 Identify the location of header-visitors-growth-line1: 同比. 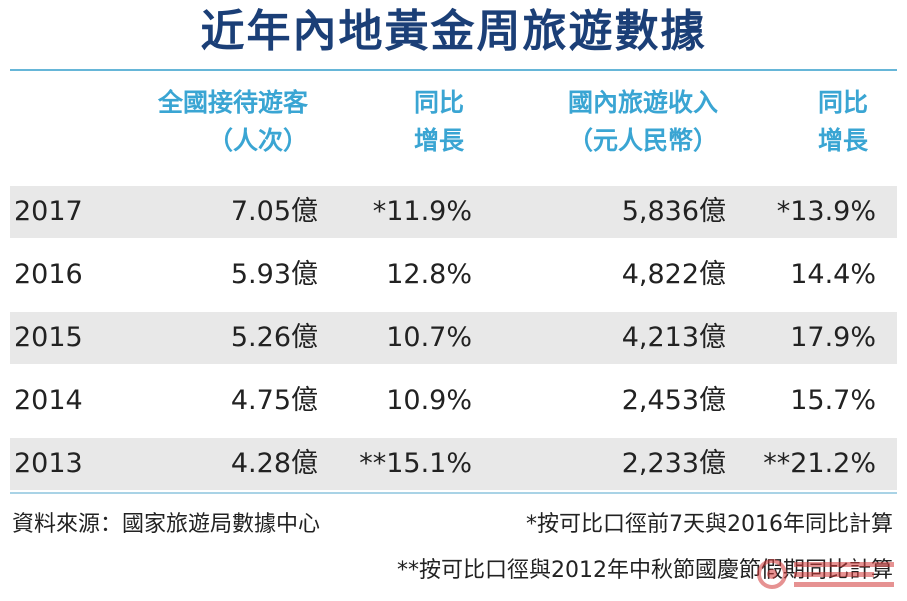
(438, 102).